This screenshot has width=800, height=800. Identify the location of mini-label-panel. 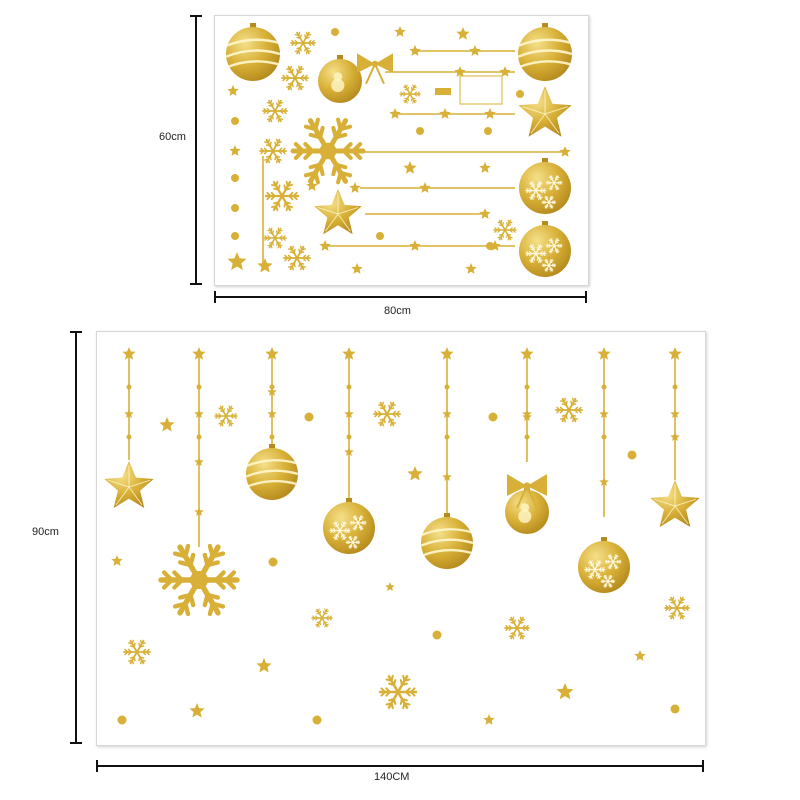
(481, 90).